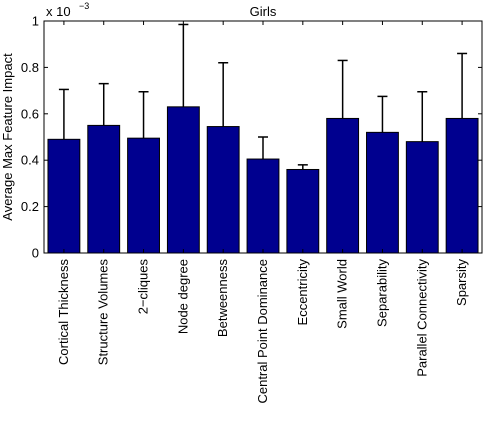 This screenshot has width=490, height=422. Describe the element at coordinates (143, 287) in the screenshot. I see `x-tick-label: 2−cliques` at that location.